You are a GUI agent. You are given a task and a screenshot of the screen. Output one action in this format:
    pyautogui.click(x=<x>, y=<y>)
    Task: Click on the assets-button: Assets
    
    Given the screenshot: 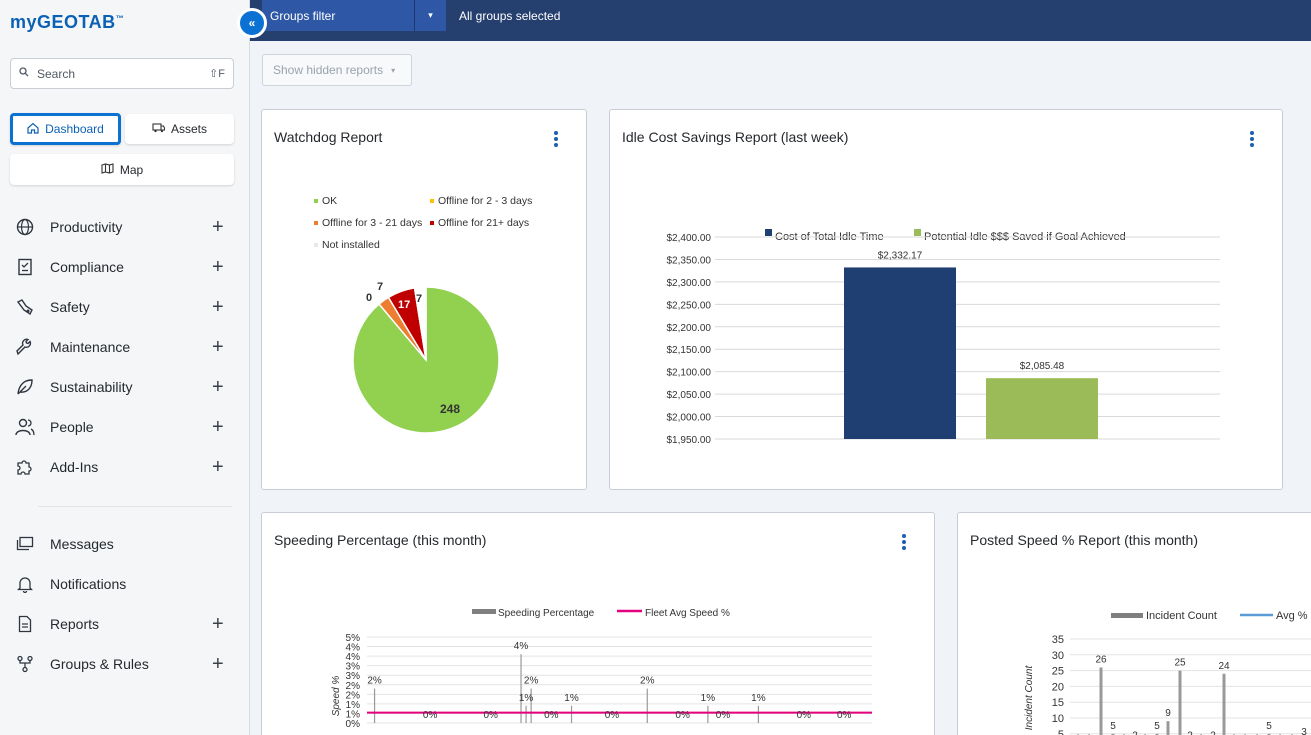 What is the action you would take?
    pyautogui.click(x=179, y=129)
    